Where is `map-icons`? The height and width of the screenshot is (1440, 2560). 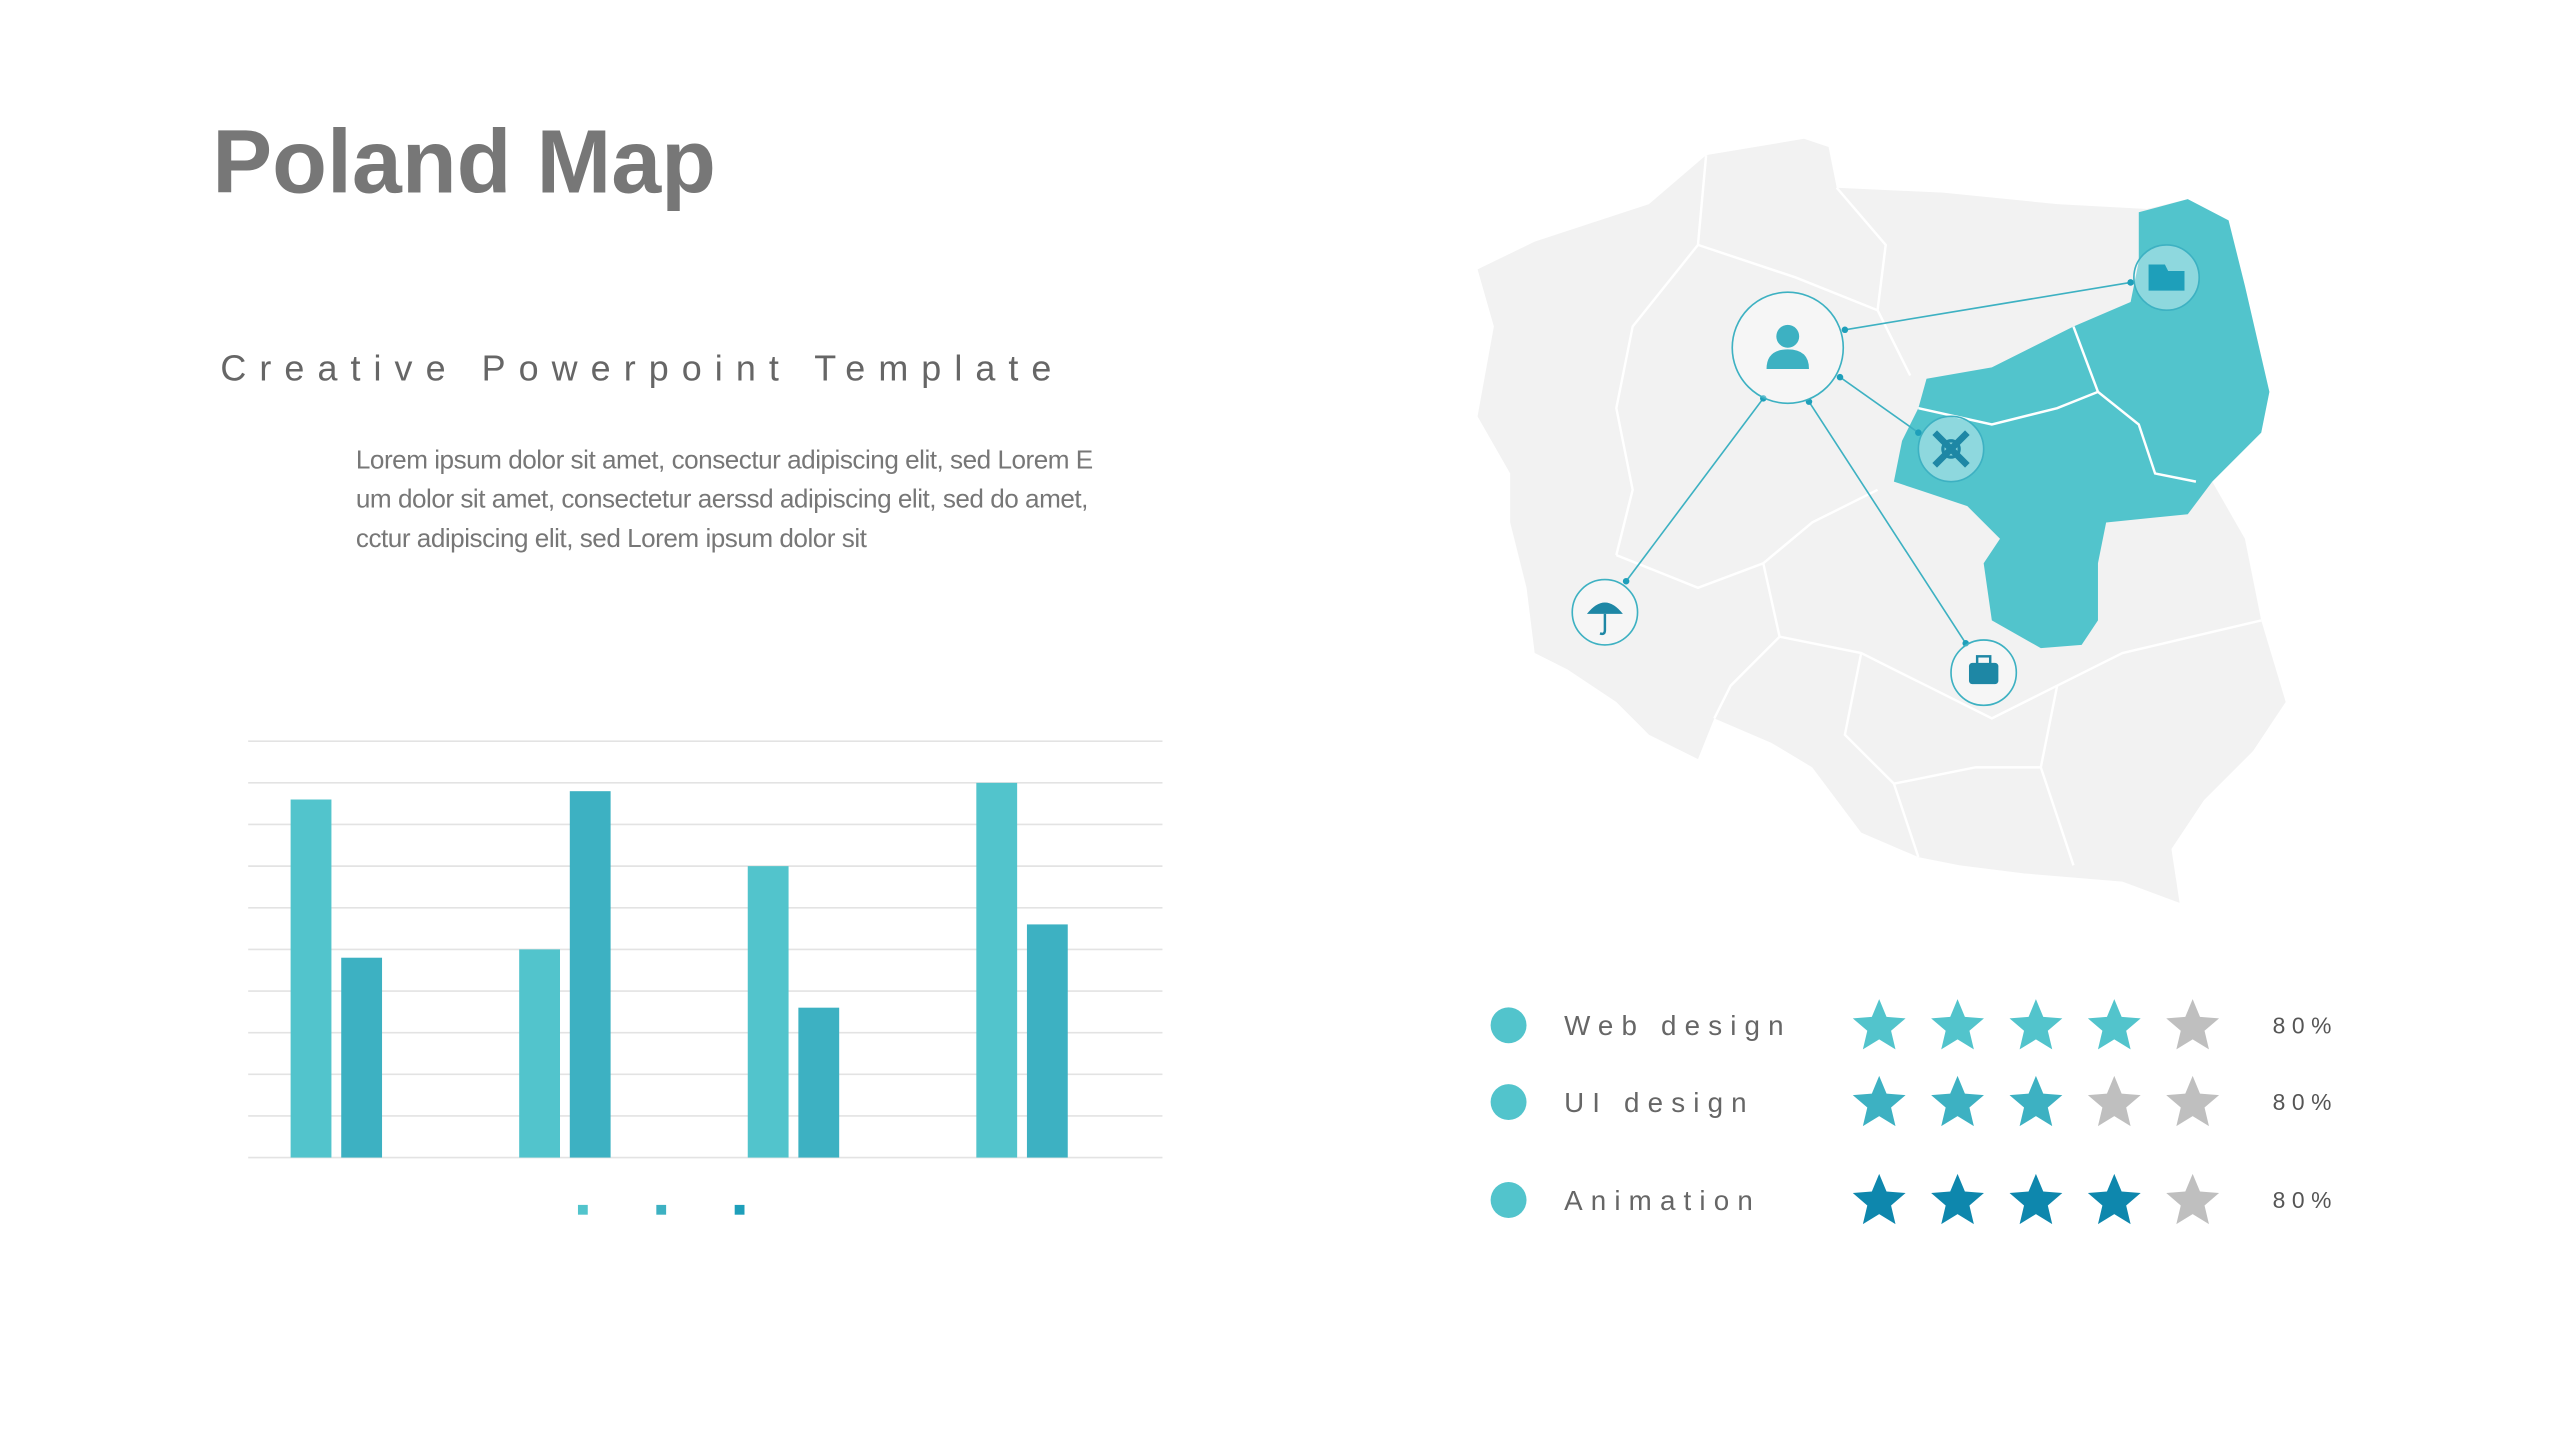 map-icons is located at coordinates (1885, 474).